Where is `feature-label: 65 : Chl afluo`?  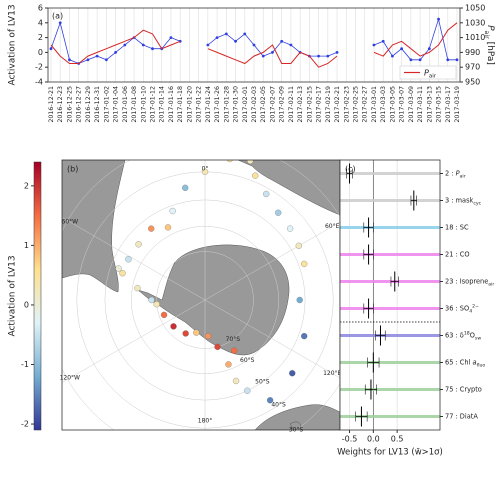 feature-label: 65 : Chl afluo is located at coordinates (465, 364).